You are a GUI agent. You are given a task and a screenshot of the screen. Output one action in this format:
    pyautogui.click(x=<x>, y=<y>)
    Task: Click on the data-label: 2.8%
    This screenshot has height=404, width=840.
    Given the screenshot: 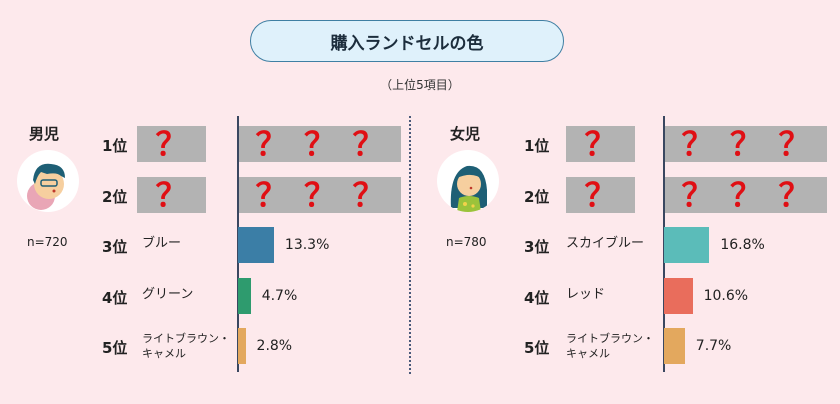 What is the action you would take?
    pyautogui.click(x=274, y=346)
    